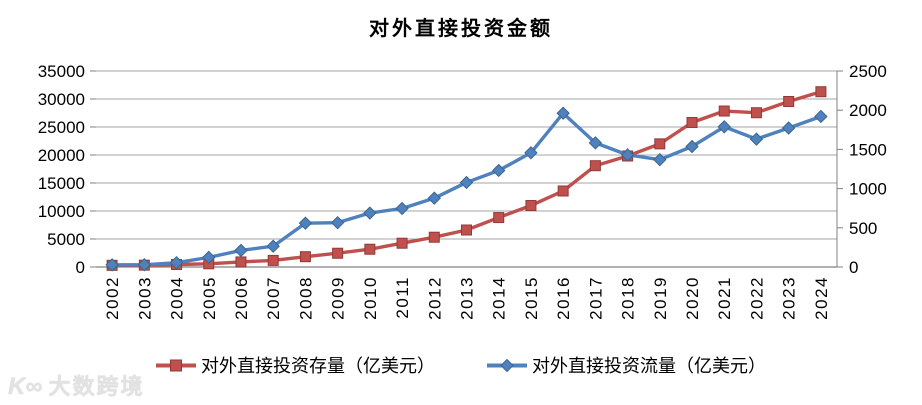  What do you see at coordinates (61, 127) in the screenshot?
I see `svg-text: 25000` at bounding box center [61, 127].